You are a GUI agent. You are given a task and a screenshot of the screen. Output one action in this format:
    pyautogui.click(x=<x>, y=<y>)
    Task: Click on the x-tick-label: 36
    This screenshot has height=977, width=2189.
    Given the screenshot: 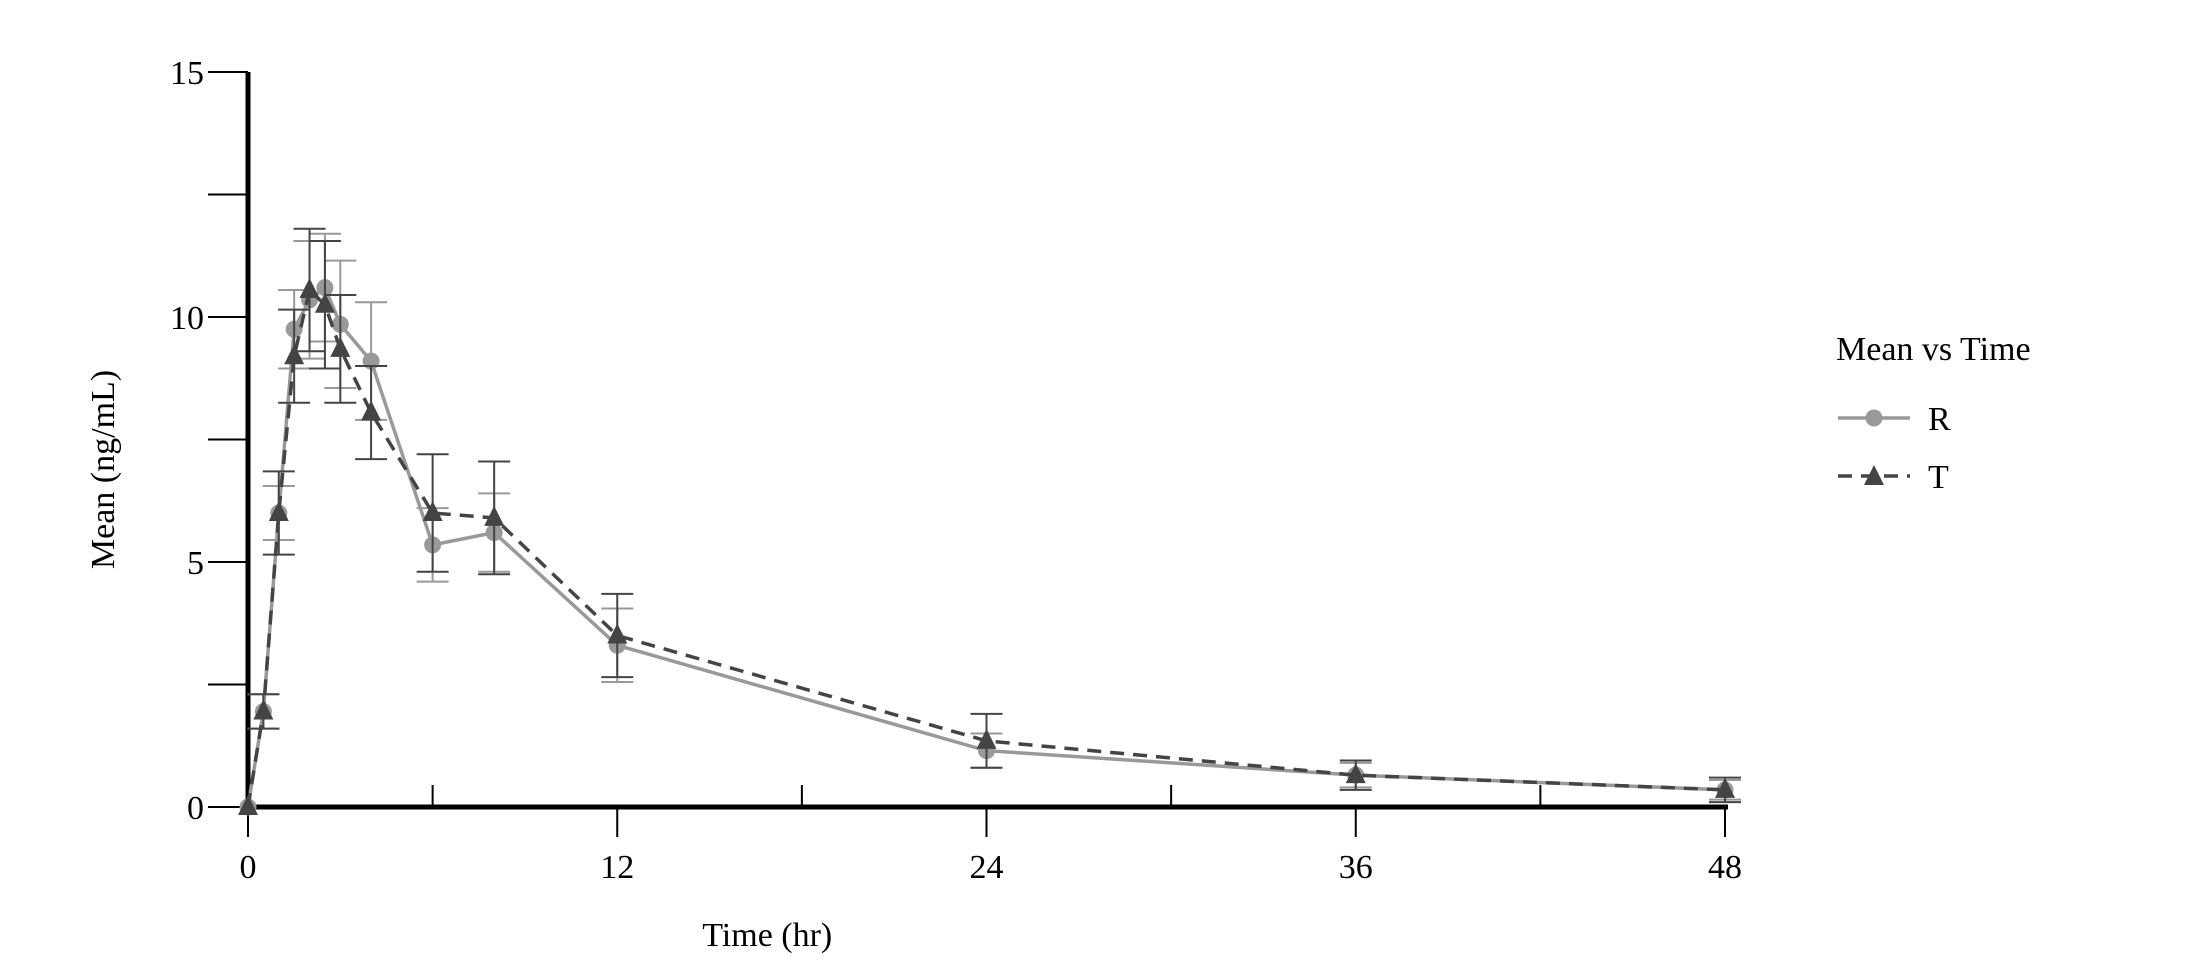 What is the action you would take?
    pyautogui.click(x=1356, y=867)
    